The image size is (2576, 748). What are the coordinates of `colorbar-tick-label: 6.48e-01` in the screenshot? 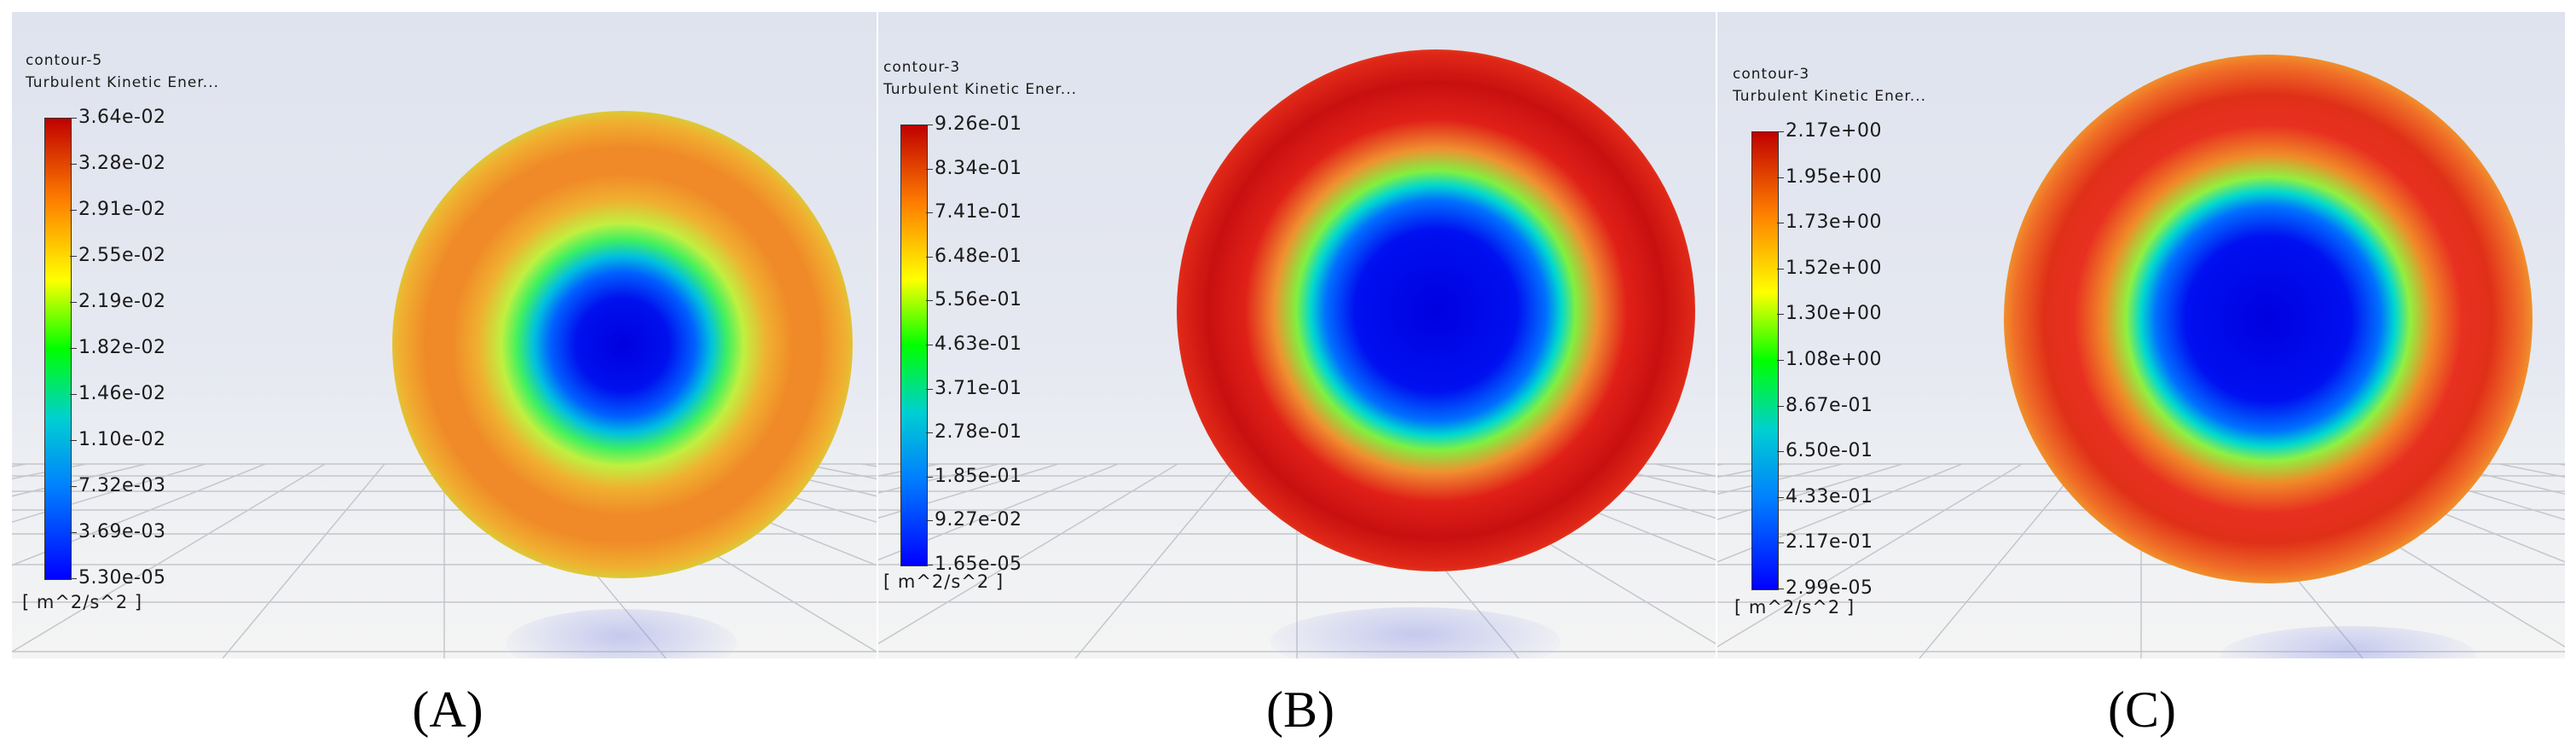 It's located at (979, 256).